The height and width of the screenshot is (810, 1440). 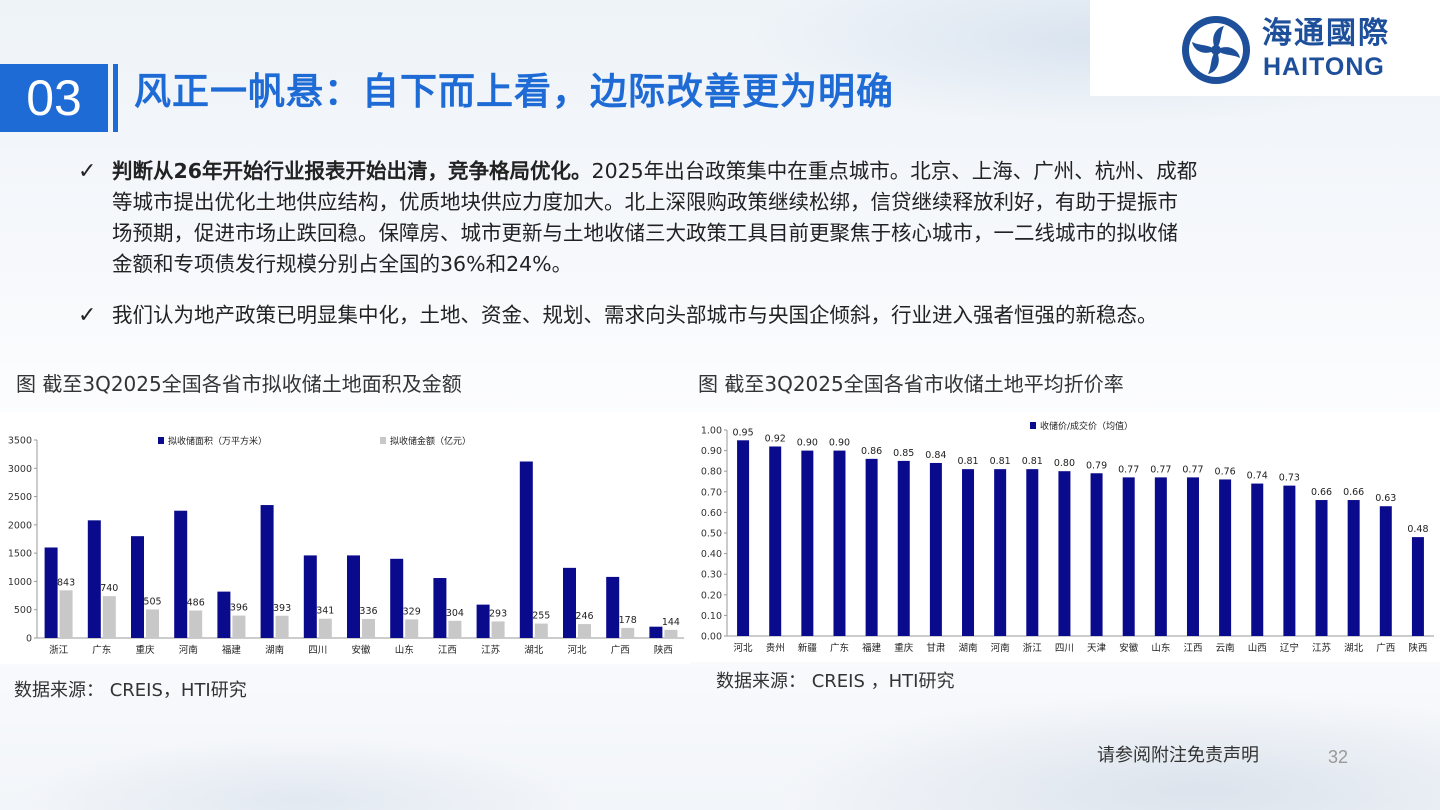 What do you see at coordinates (534, 650) in the screenshot?
I see `x-tick-label: 湖北` at bounding box center [534, 650].